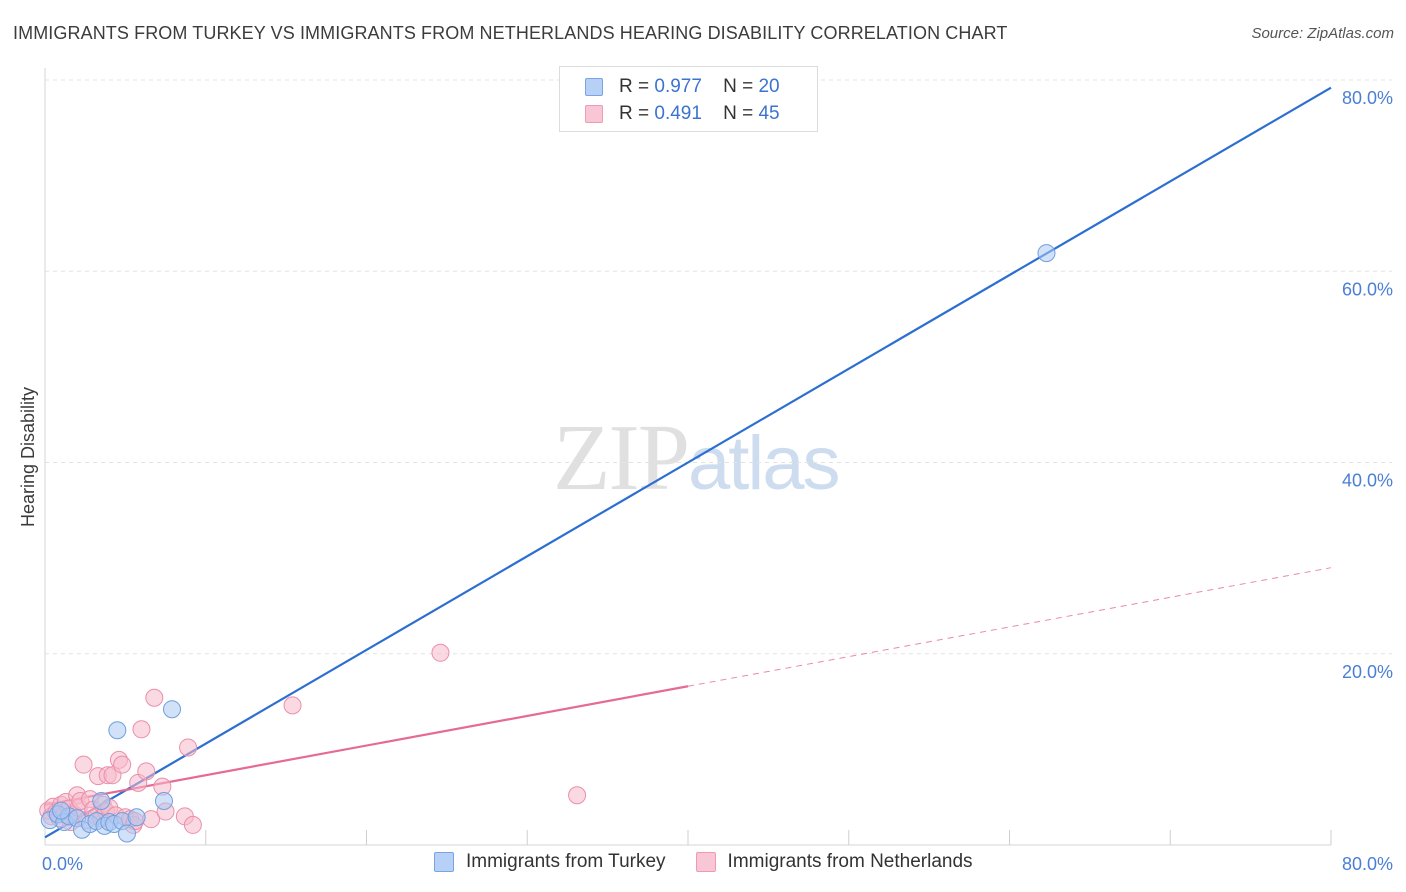 The image size is (1406, 892). What do you see at coordinates (1367, 289) in the screenshot?
I see `y-tick-label: 60.0%` at bounding box center [1367, 289].